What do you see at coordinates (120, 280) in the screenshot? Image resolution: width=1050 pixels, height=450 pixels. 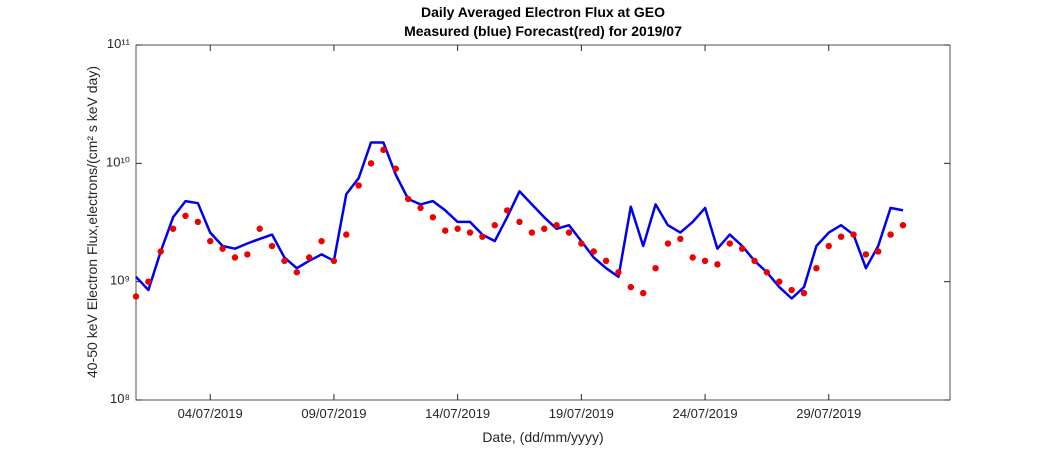 I see `y-tick-label: 10⁹` at bounding box center [120, 280].